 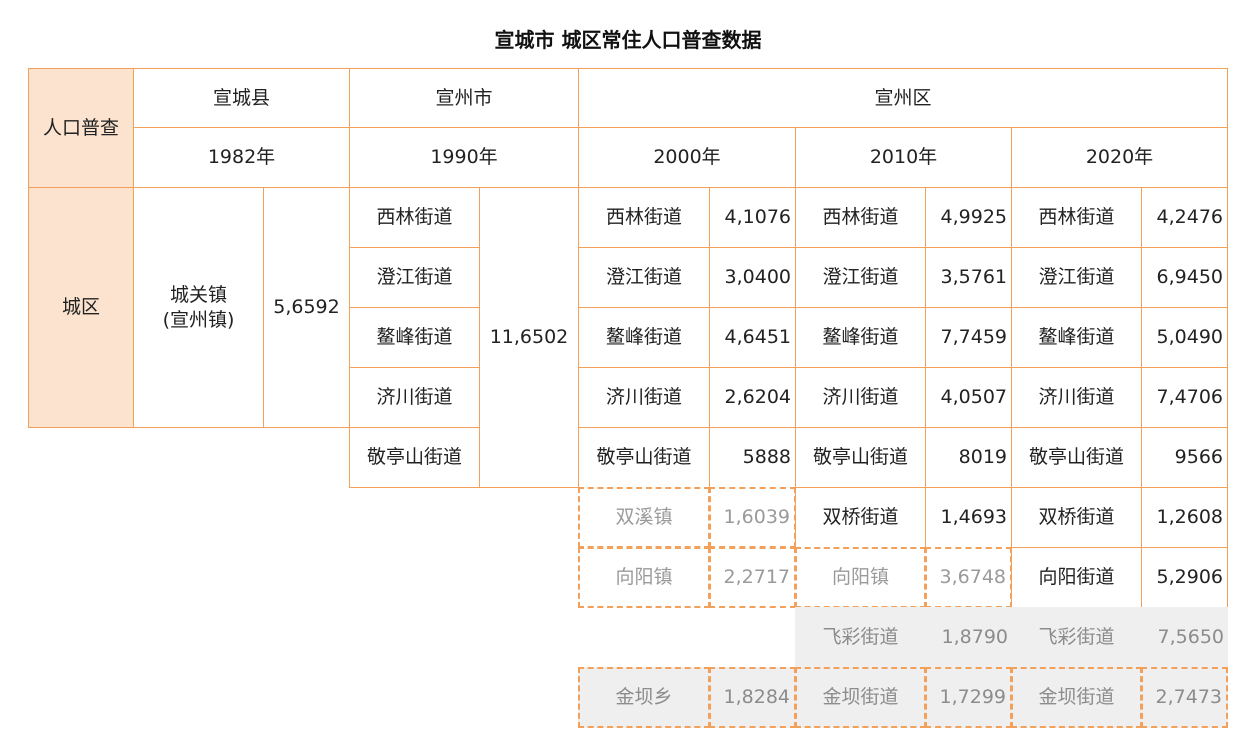 What do you see at coordinates (860, 337) in the screenshot?
I see `y2010-name: 鳌峰街道` at bounding box center [860, 337].